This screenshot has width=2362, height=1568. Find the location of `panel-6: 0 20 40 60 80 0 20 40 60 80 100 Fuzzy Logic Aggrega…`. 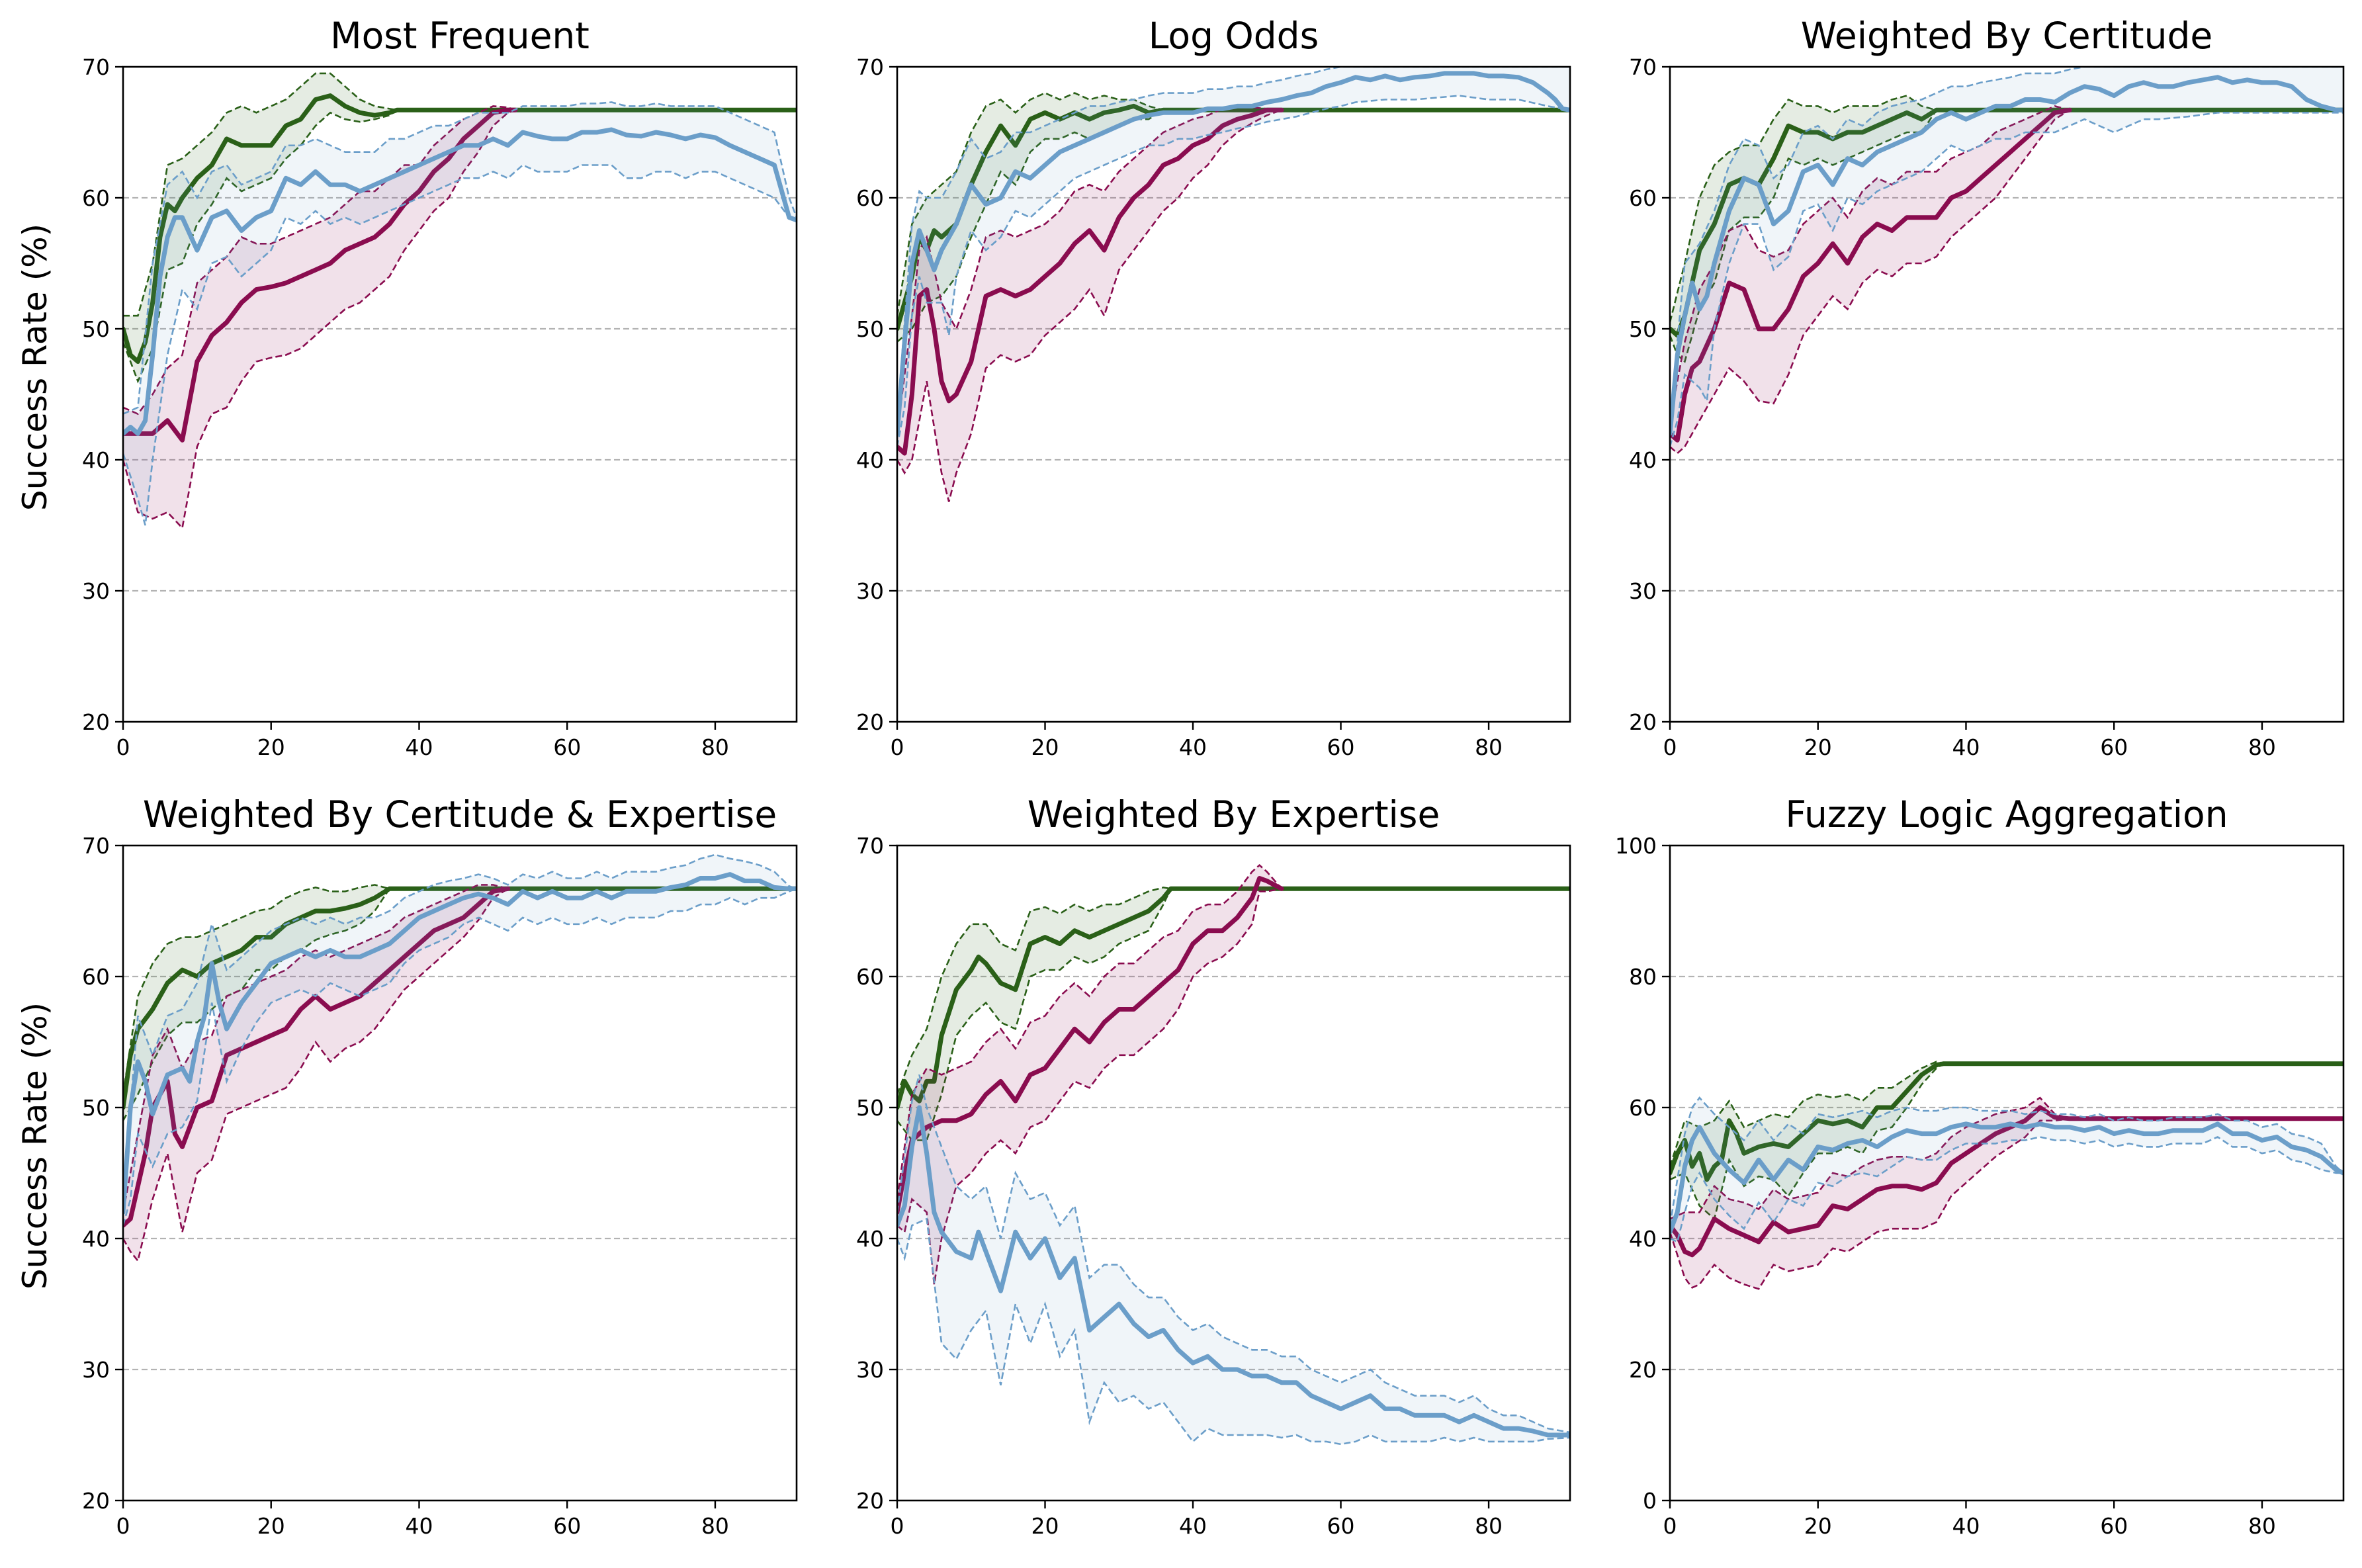

panel-6: 0 20 40 60 80 0 20 40 60 80 100 Fuzzy Logic Aggrega… is located at coordinates (1980, 1166).